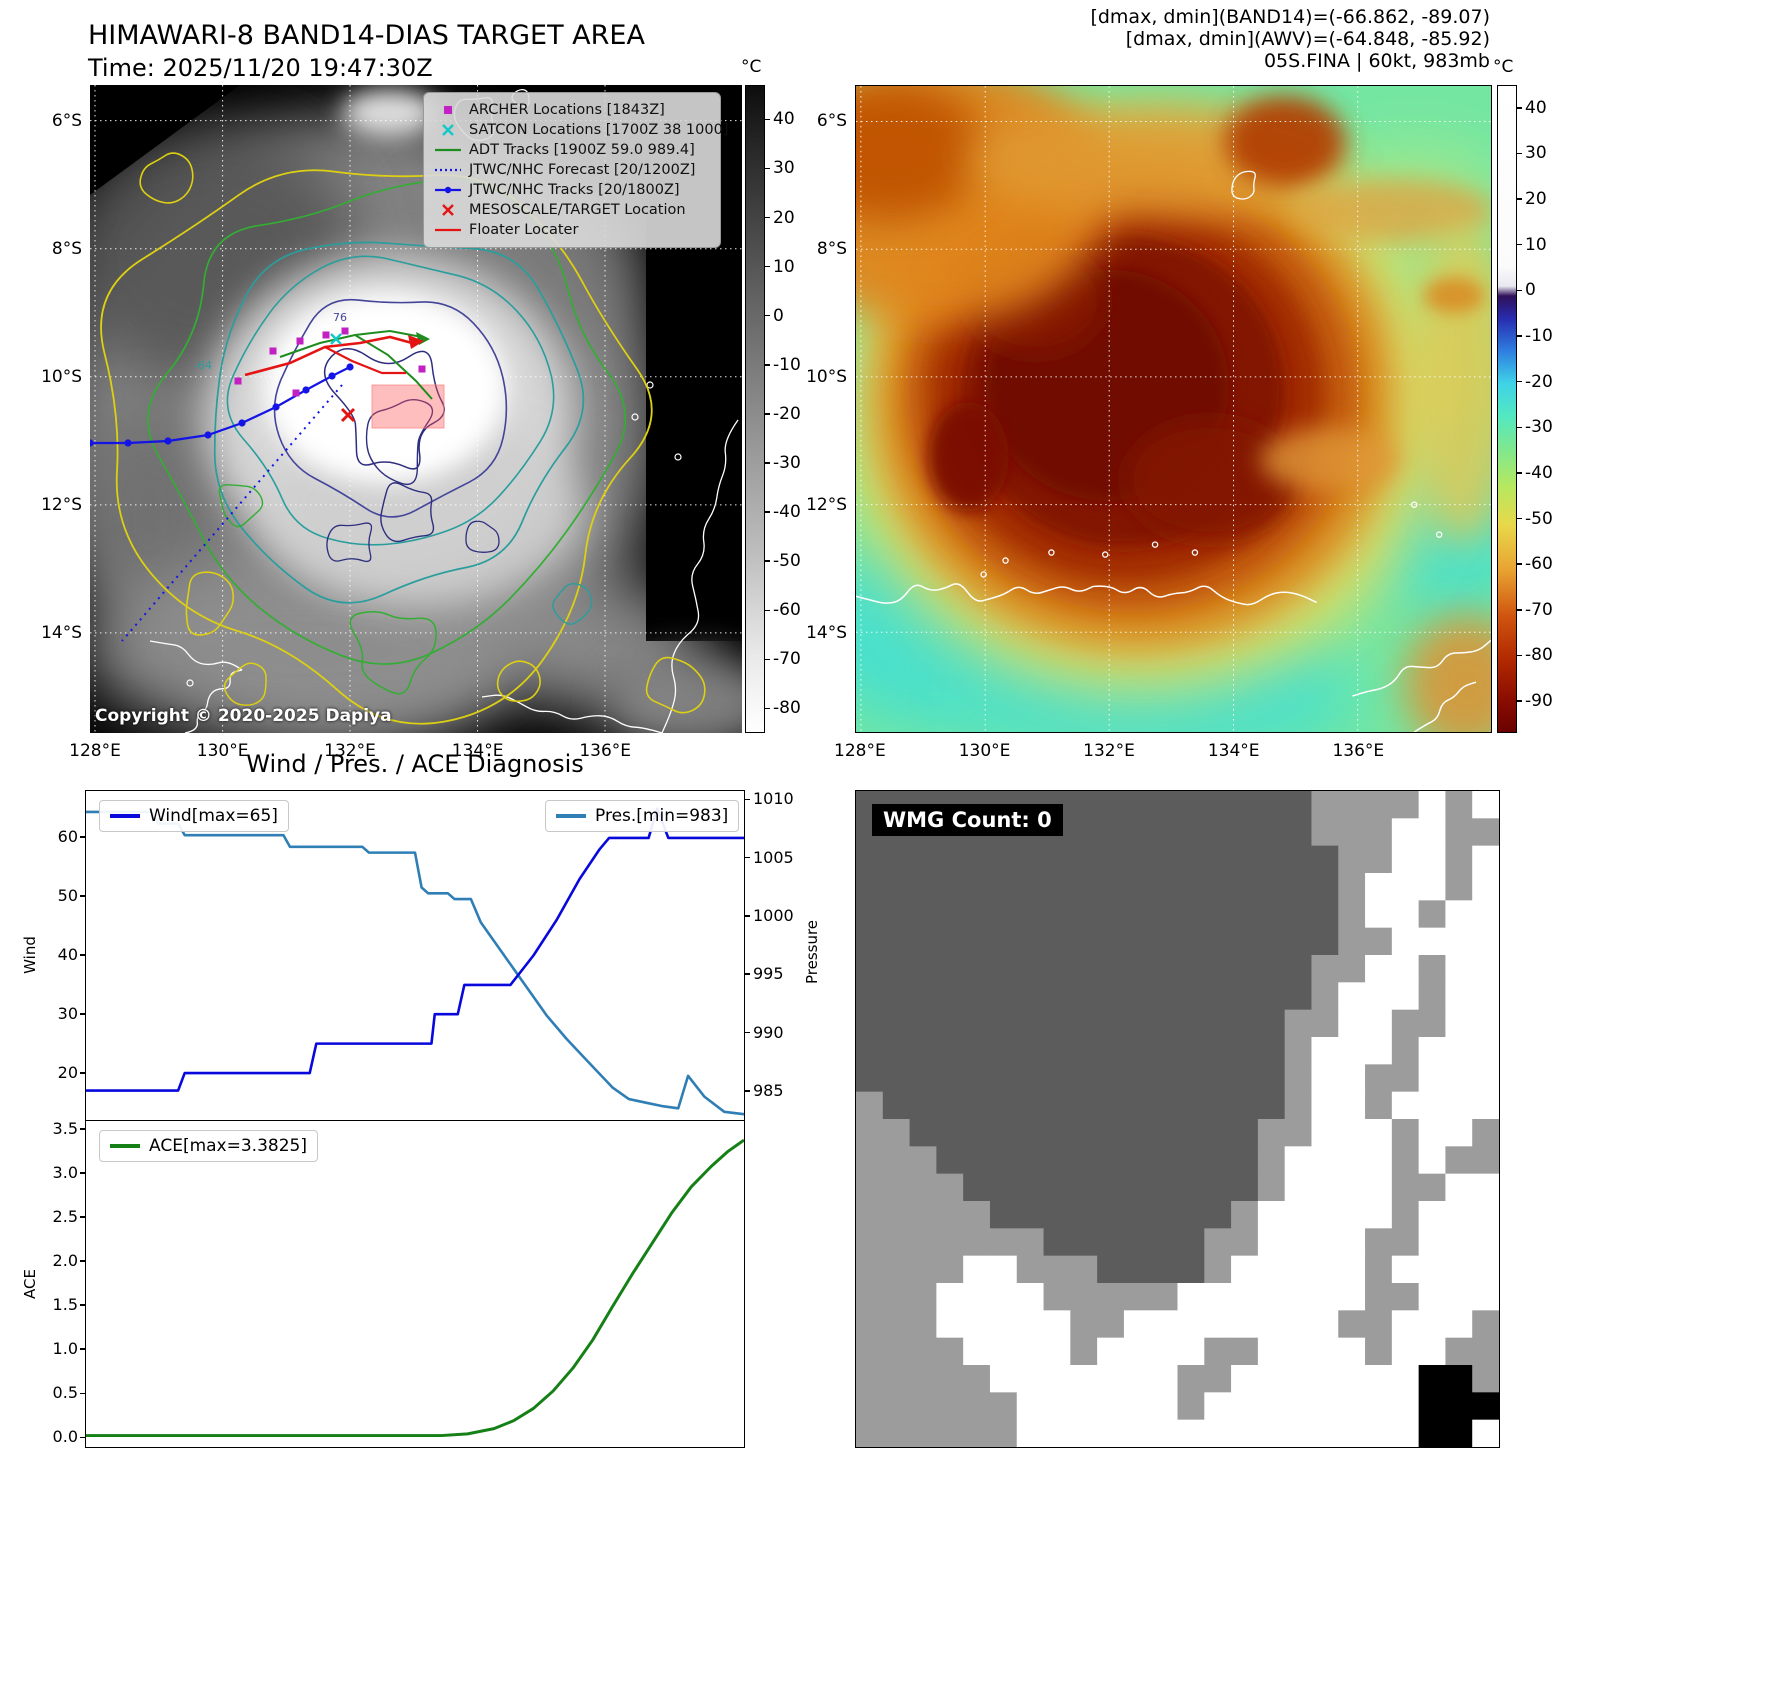 This screenshot has height=1690, width=1792. I want to click on wind-tick-label: 50, so click(67, 896).